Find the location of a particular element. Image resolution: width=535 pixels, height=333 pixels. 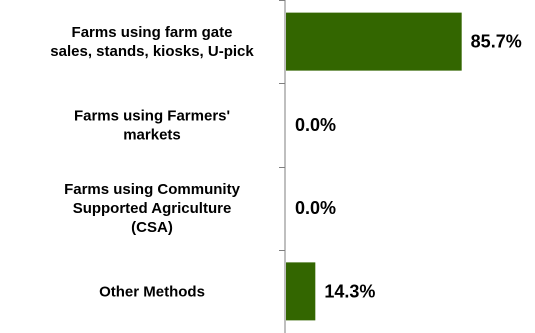

category-label-line: markets is located at coordinates (152, 134).